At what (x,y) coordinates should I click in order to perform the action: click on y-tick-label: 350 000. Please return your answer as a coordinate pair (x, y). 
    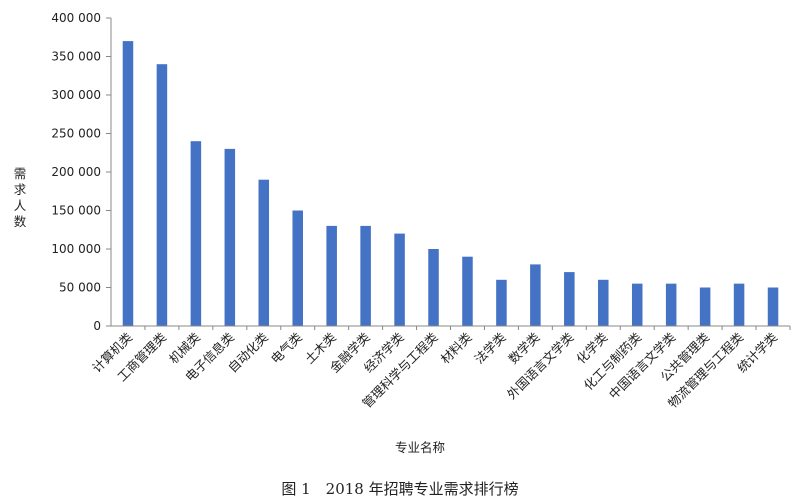
    Looking at the image, I should click on (76, 57).